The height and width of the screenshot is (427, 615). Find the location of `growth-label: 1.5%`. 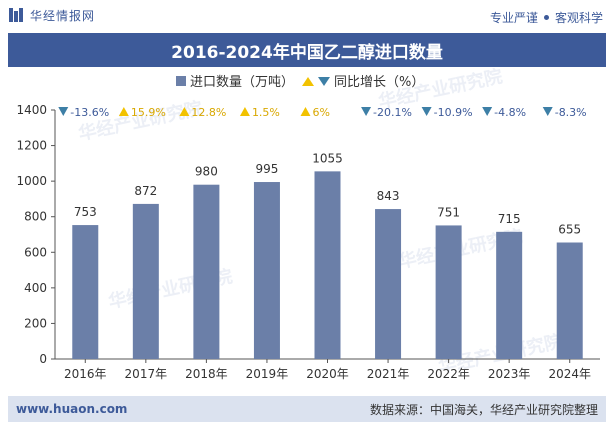

growth-label: 1.5% is located at coordinates (266, 112).